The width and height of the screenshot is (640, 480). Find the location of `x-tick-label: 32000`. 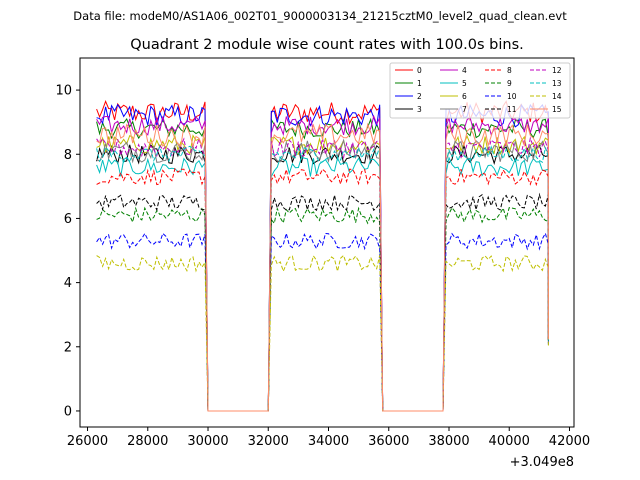

x-tick-label: 32000 is located at coordinates (268, 441).